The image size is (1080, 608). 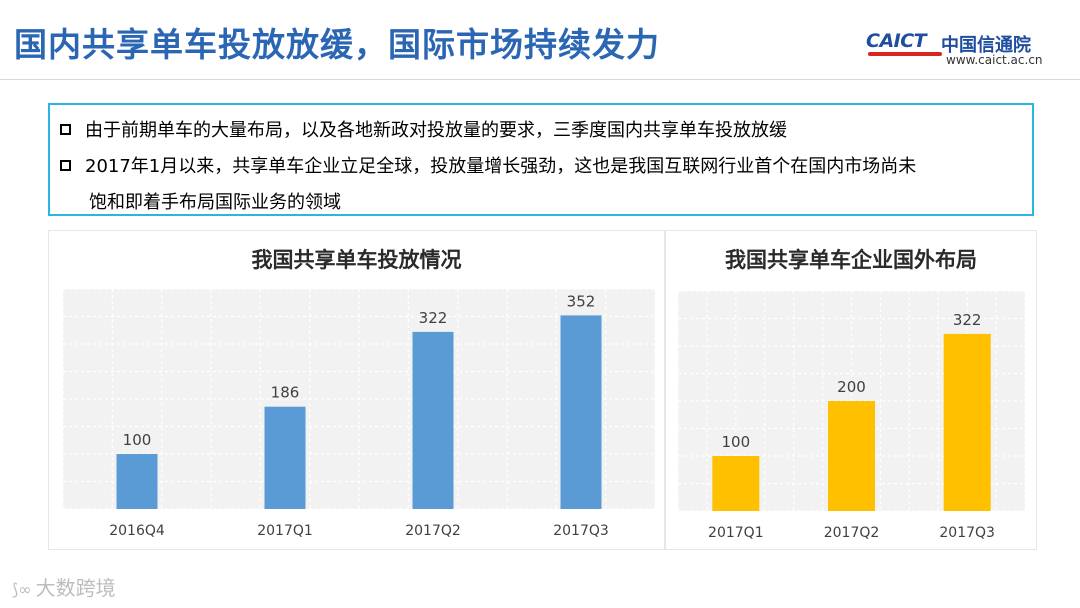 I want to click on tick-label: 2016Q4, so click(x=137, y=531).